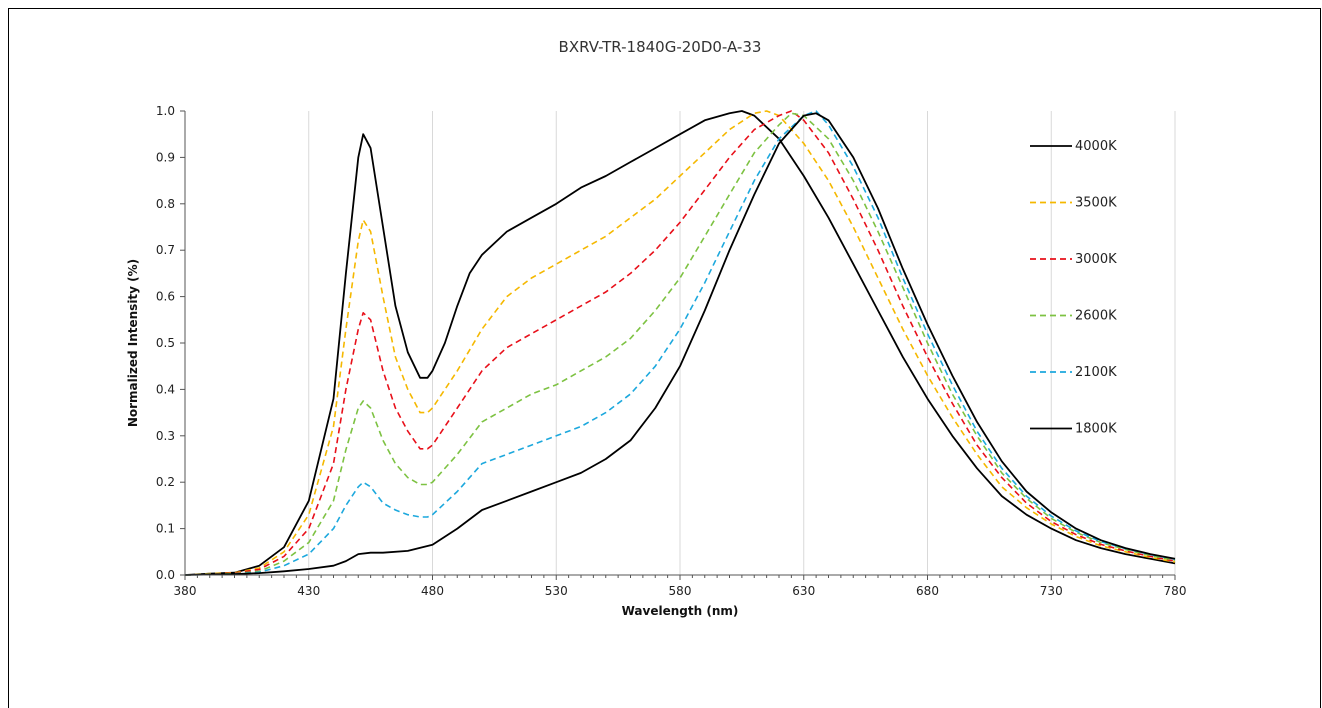 The image size is (1322, 708). I want to click on y-axis-label: Normalized Intensity (%), so click(133, 343).